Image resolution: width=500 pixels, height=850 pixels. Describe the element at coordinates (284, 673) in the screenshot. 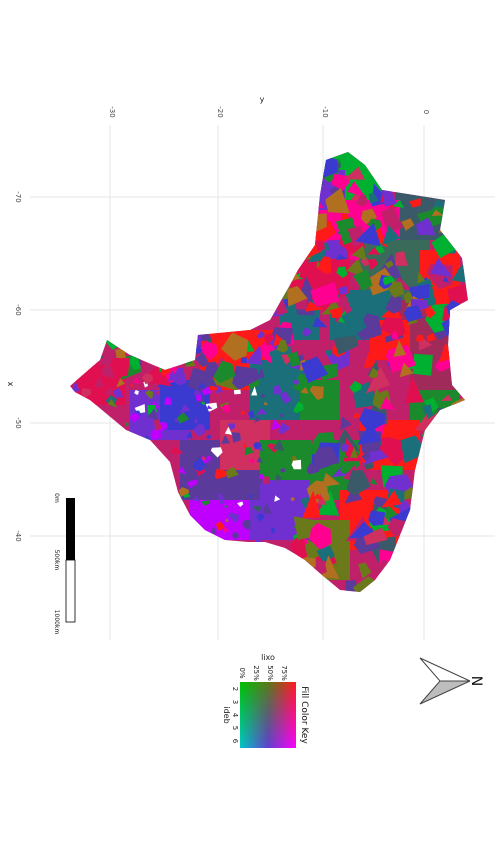

I see `legend-axis1-tick: 75%` at that location.